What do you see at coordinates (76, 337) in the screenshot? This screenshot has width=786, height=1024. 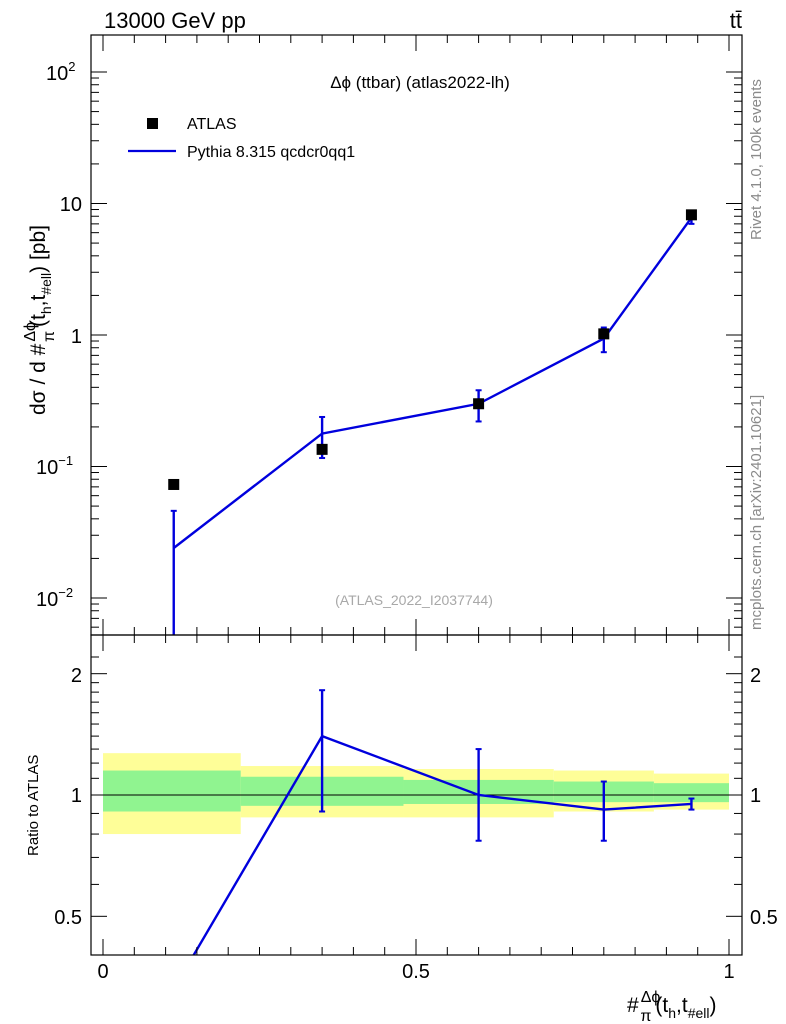 I see `ytick-label-1: 1` at bounding box center [76, 337].